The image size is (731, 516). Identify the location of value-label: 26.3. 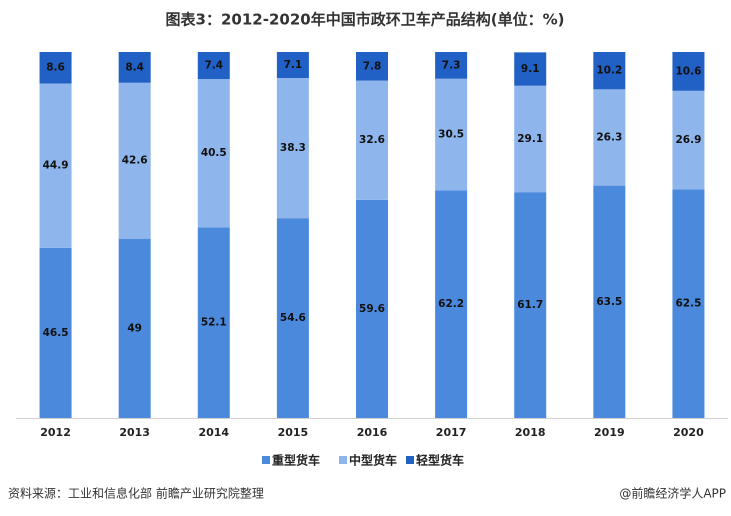
(609, 137).